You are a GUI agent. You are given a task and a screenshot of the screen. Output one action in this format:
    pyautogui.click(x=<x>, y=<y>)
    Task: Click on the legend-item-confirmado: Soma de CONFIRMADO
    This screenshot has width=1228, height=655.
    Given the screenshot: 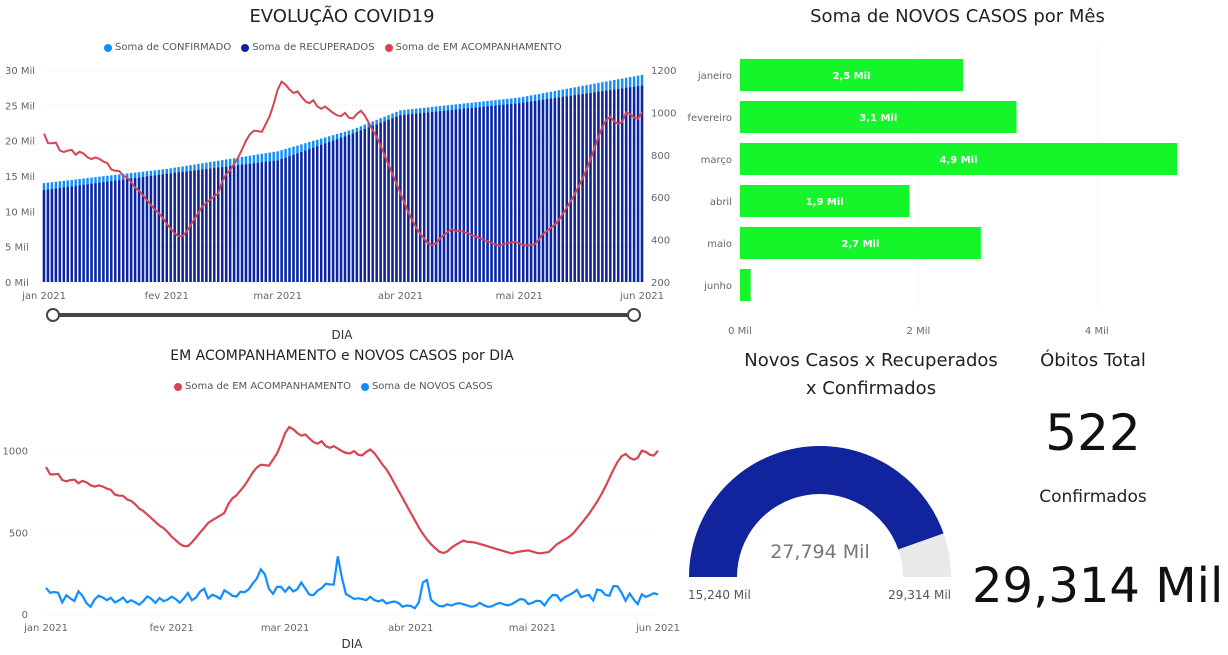 What is the action you would take?
    pyautogui.click(x=167, y=47)
    